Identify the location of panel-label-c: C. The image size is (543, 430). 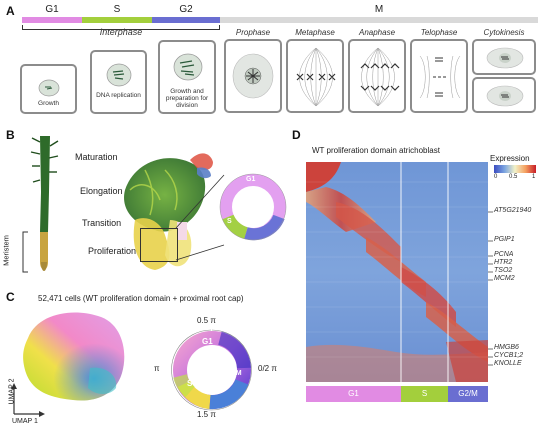
(10, 297).